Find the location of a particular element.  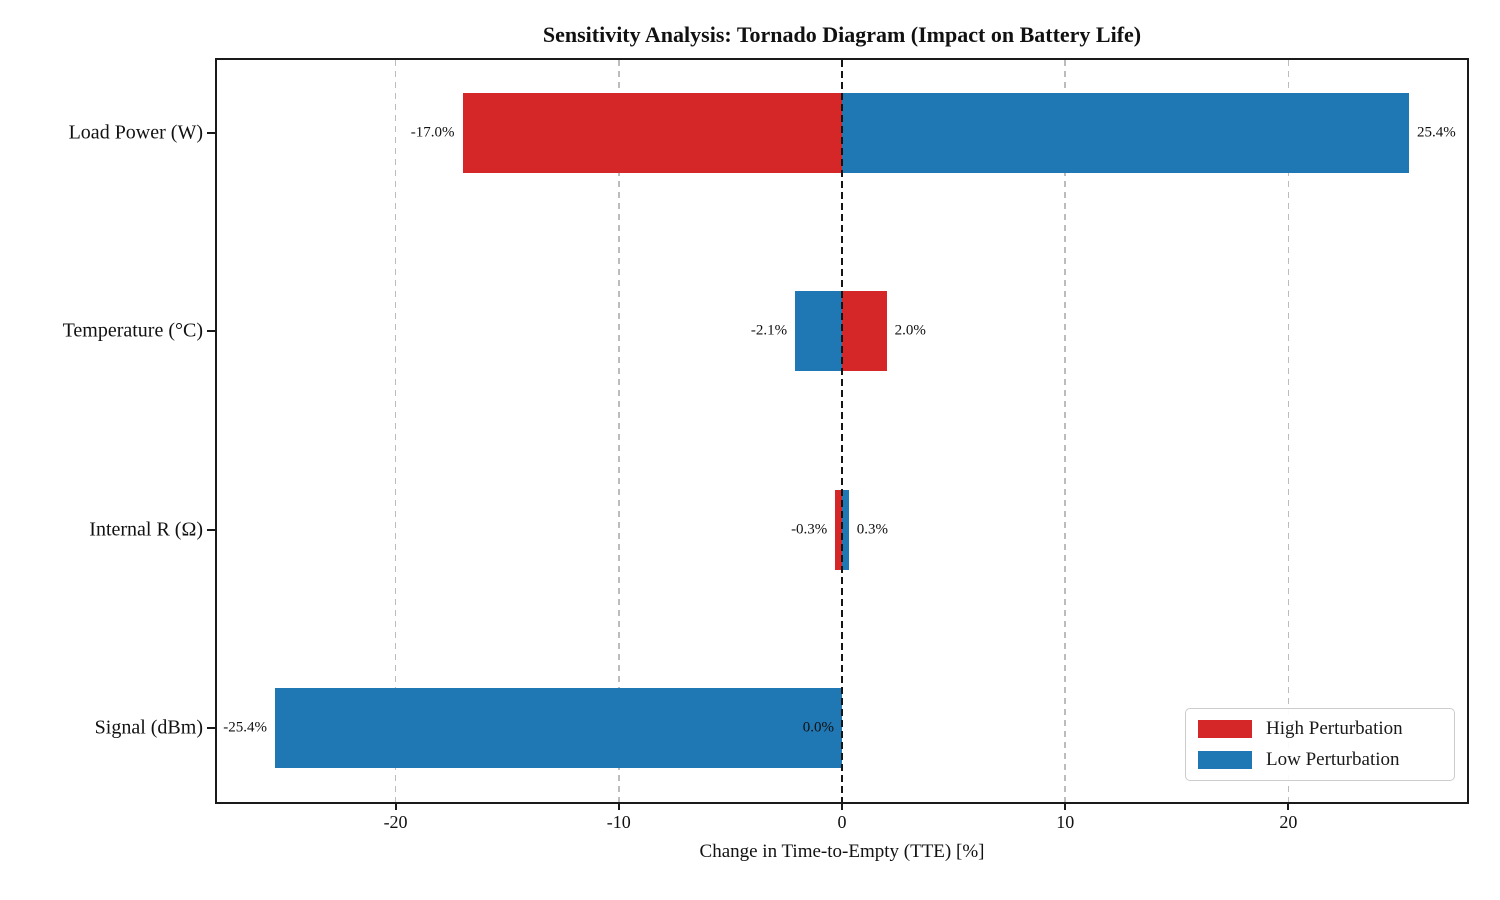

x-axis-label: Change in Time-to-Empty (TTE) [%] is located at coordinates (842, 851).